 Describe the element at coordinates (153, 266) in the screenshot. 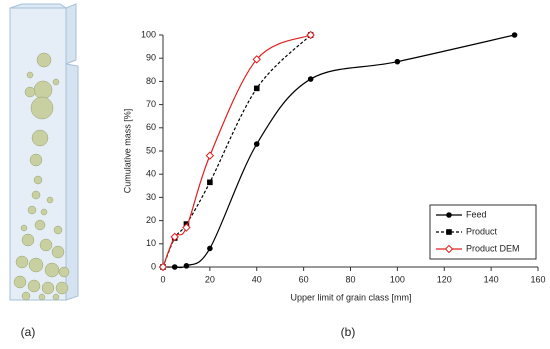

I see `y-tick-label: 0` at that location.